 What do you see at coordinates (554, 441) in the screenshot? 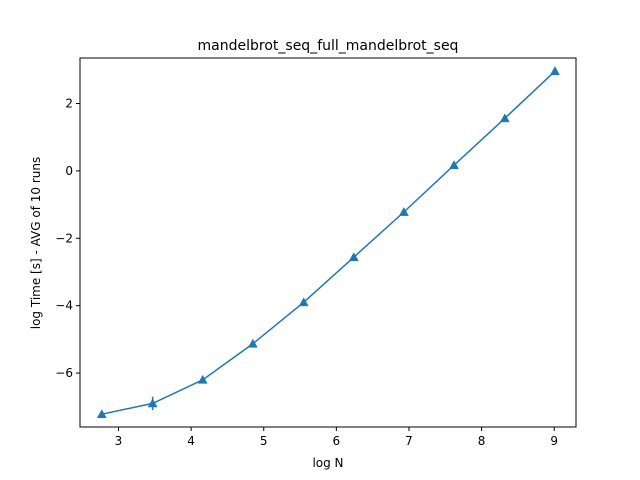
I see `x-tick-label: 9` at bounding box center [554, 441].